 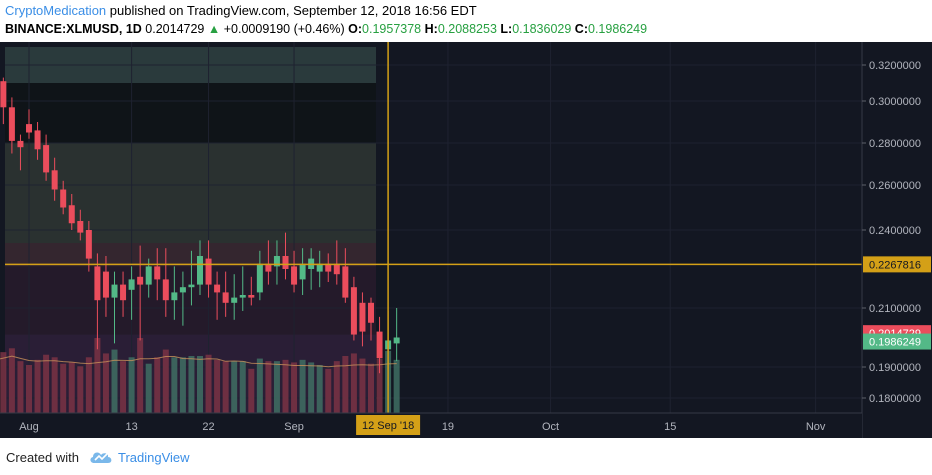 What do you see at coordinates (448, 427) in the screenshot?
I see `time-tick-label: 19` at bounding box center [448, 427].